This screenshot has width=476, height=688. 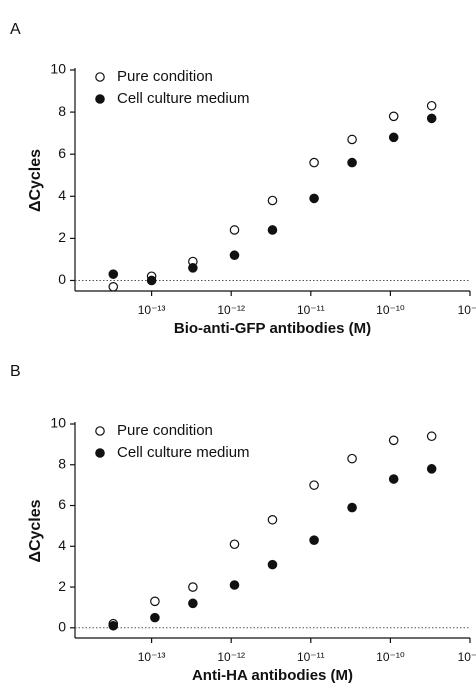 What do you see at coordinates (15, 371) in the screenshot?
I see `panel-label: B` at bounding box center [15, 371].